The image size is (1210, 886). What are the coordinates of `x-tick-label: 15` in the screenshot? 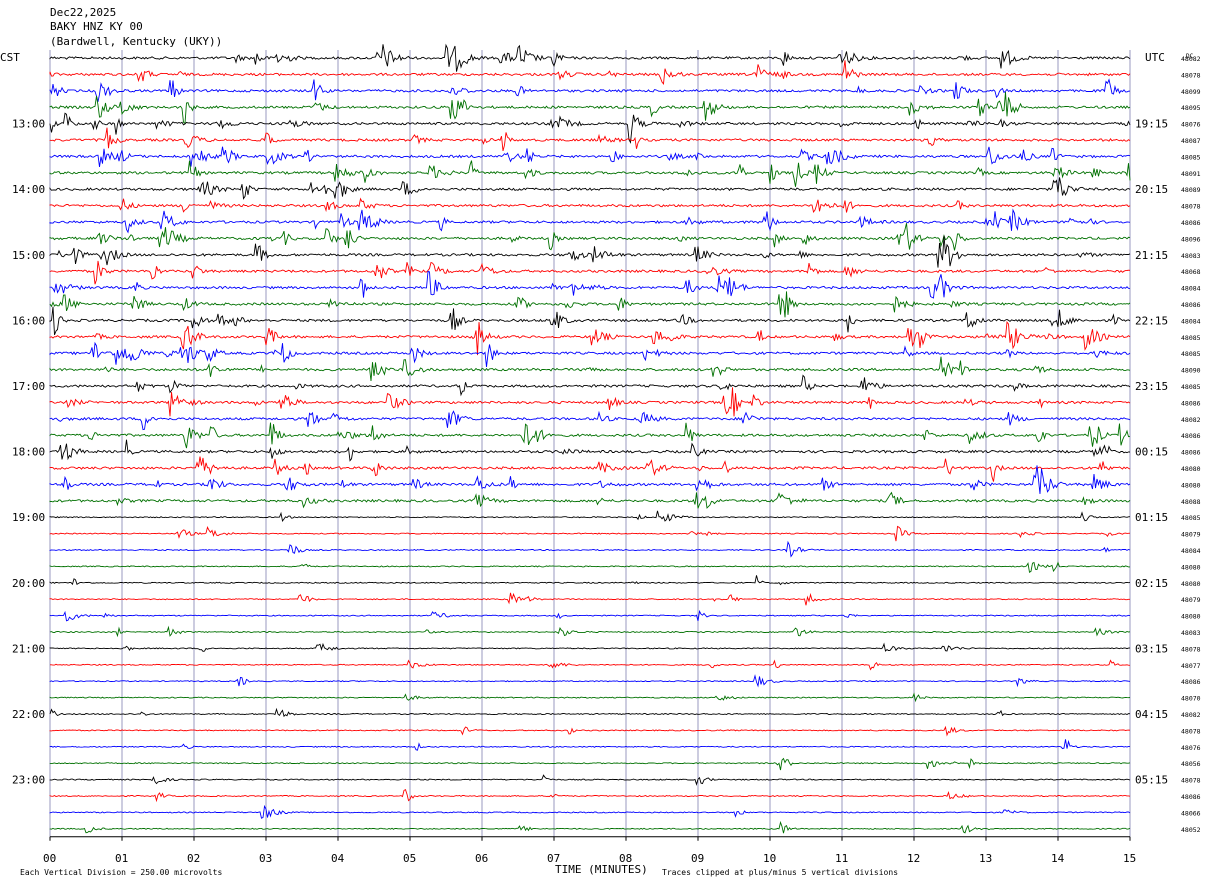 It's located at (1129, 858).